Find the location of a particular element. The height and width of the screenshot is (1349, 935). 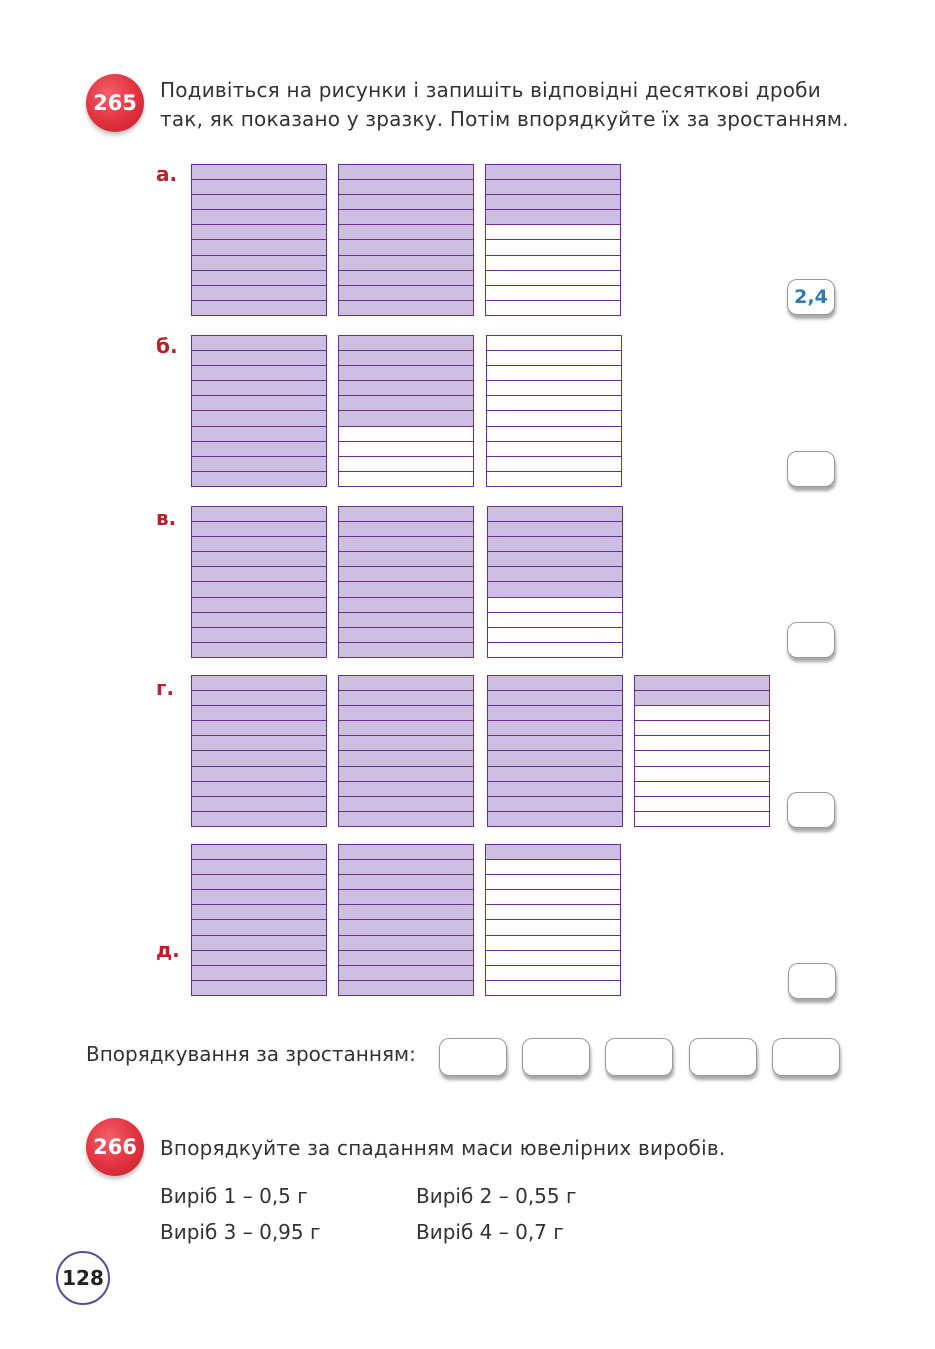

task-number: 266 is located at coordinates (115, 1147).